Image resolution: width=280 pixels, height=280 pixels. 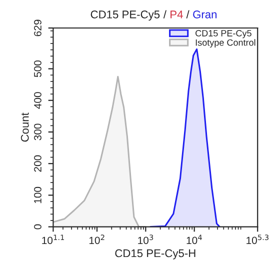 I want to click on y-tick-label: 400, so click(x=38, y=100).